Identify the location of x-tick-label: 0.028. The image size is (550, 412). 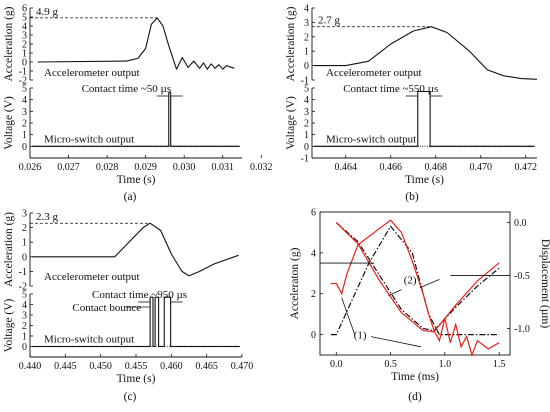
(107, 167).